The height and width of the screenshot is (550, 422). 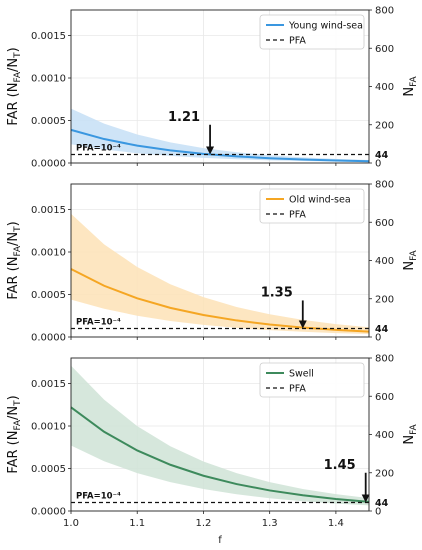 I want to click on annotation-label: 1.21, so click(x=184, y=117).